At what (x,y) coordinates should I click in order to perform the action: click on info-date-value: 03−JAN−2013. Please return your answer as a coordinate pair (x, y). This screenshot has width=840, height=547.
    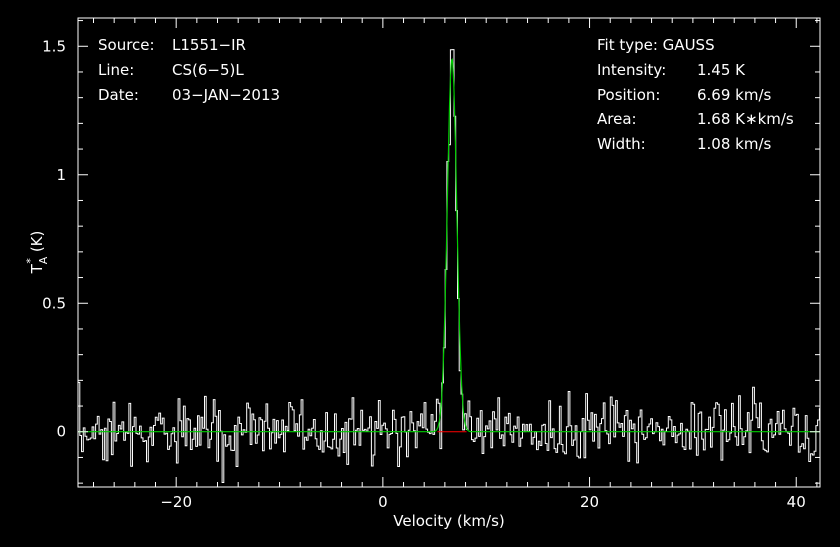
    Looking at the image, I should click on (226, 95).